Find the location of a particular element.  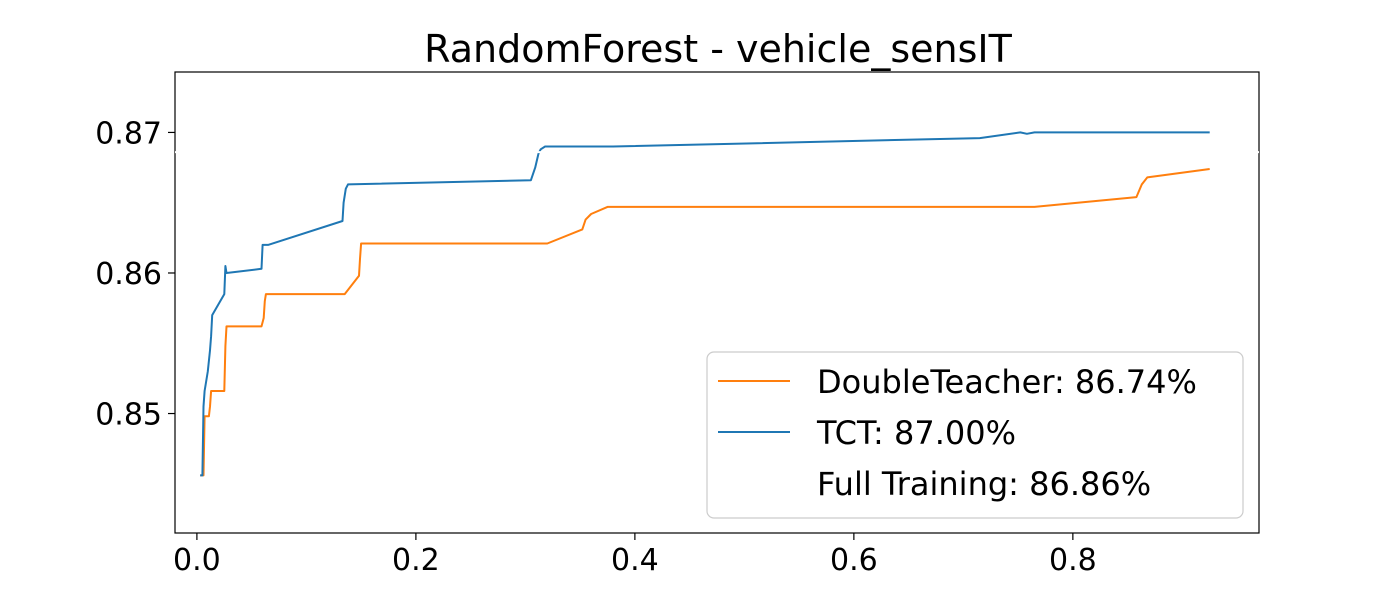

x-tick-label: 0.6 is located at coordinates (854, 560).